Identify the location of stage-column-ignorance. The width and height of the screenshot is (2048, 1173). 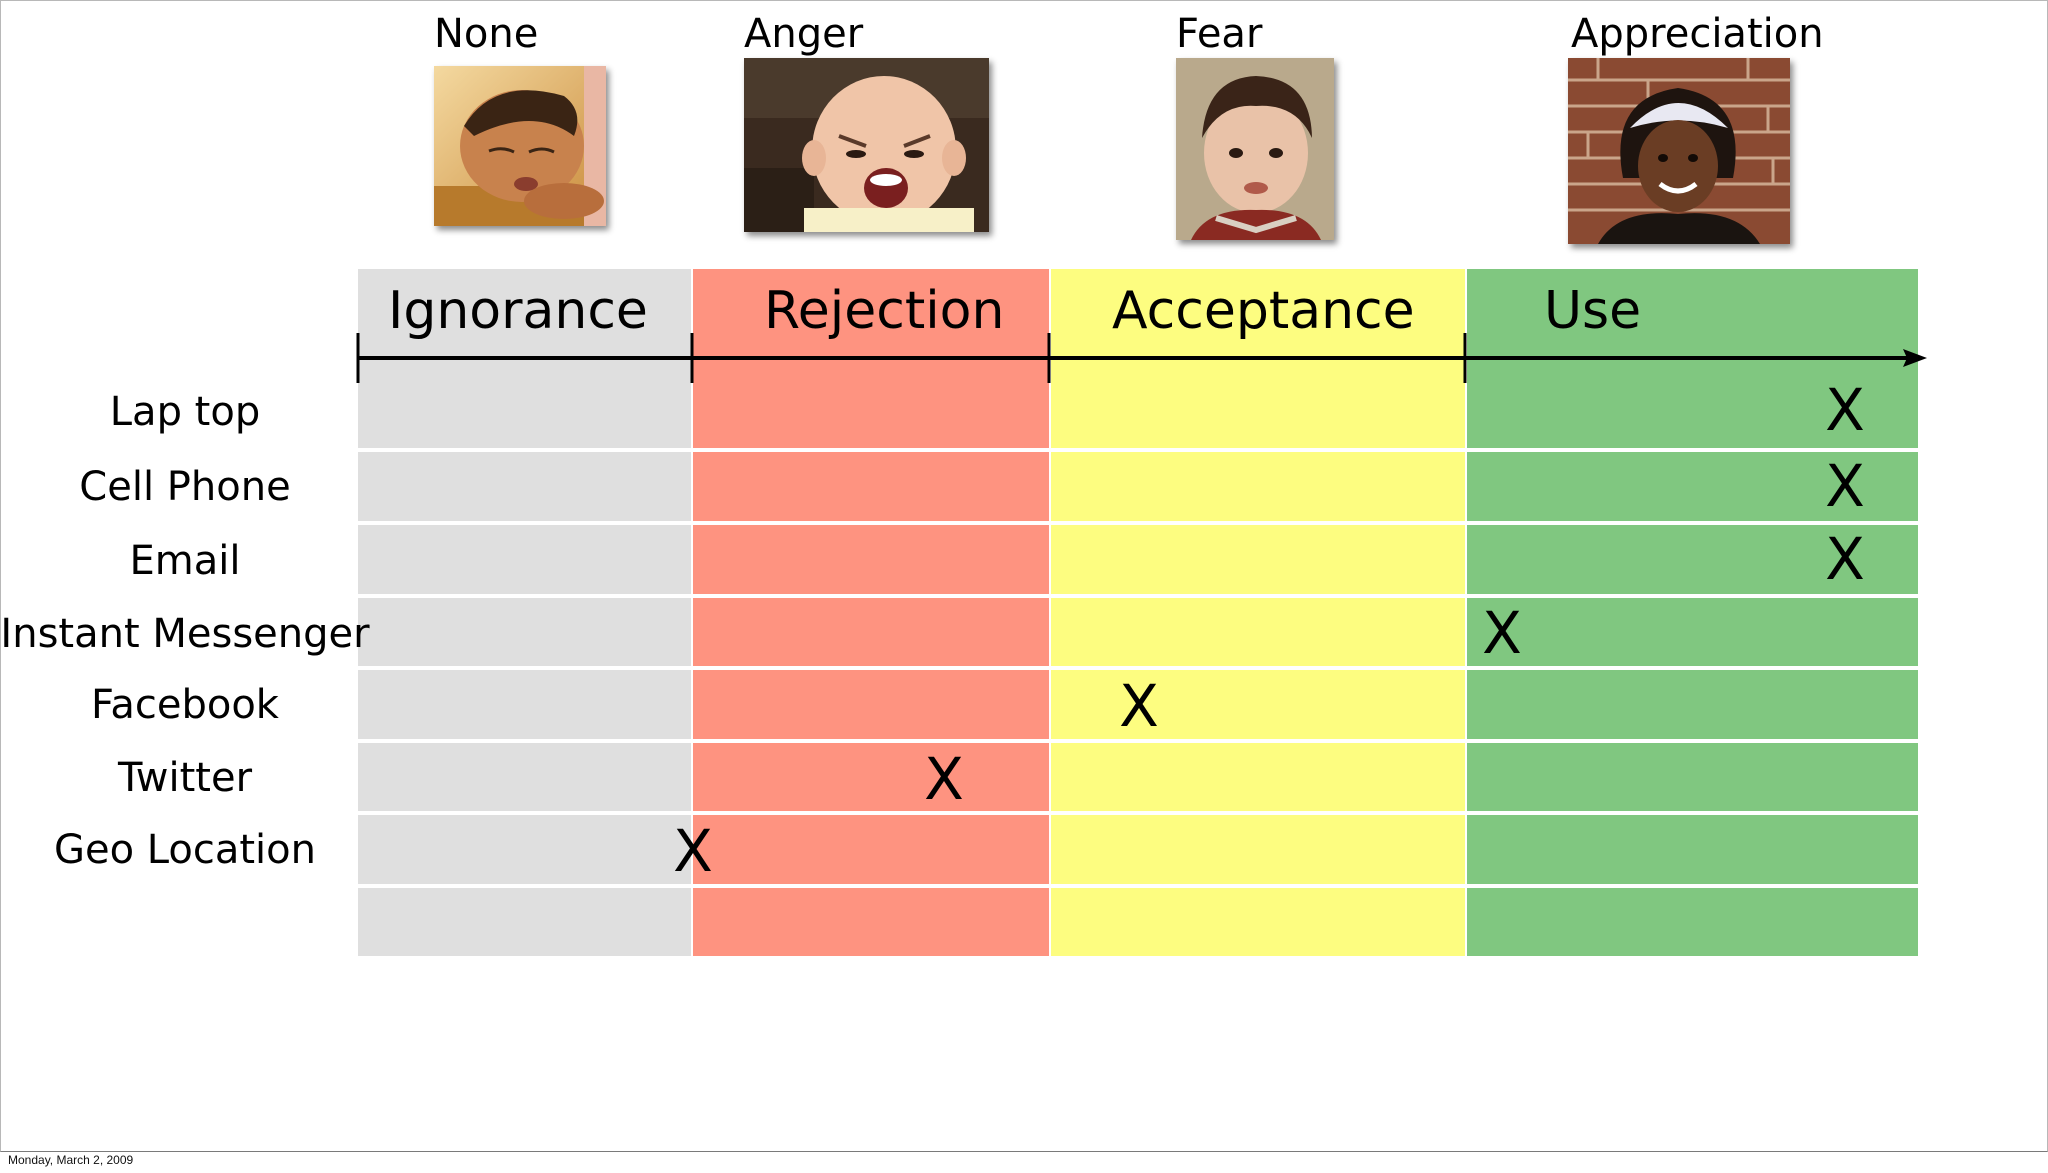
(524, 612).